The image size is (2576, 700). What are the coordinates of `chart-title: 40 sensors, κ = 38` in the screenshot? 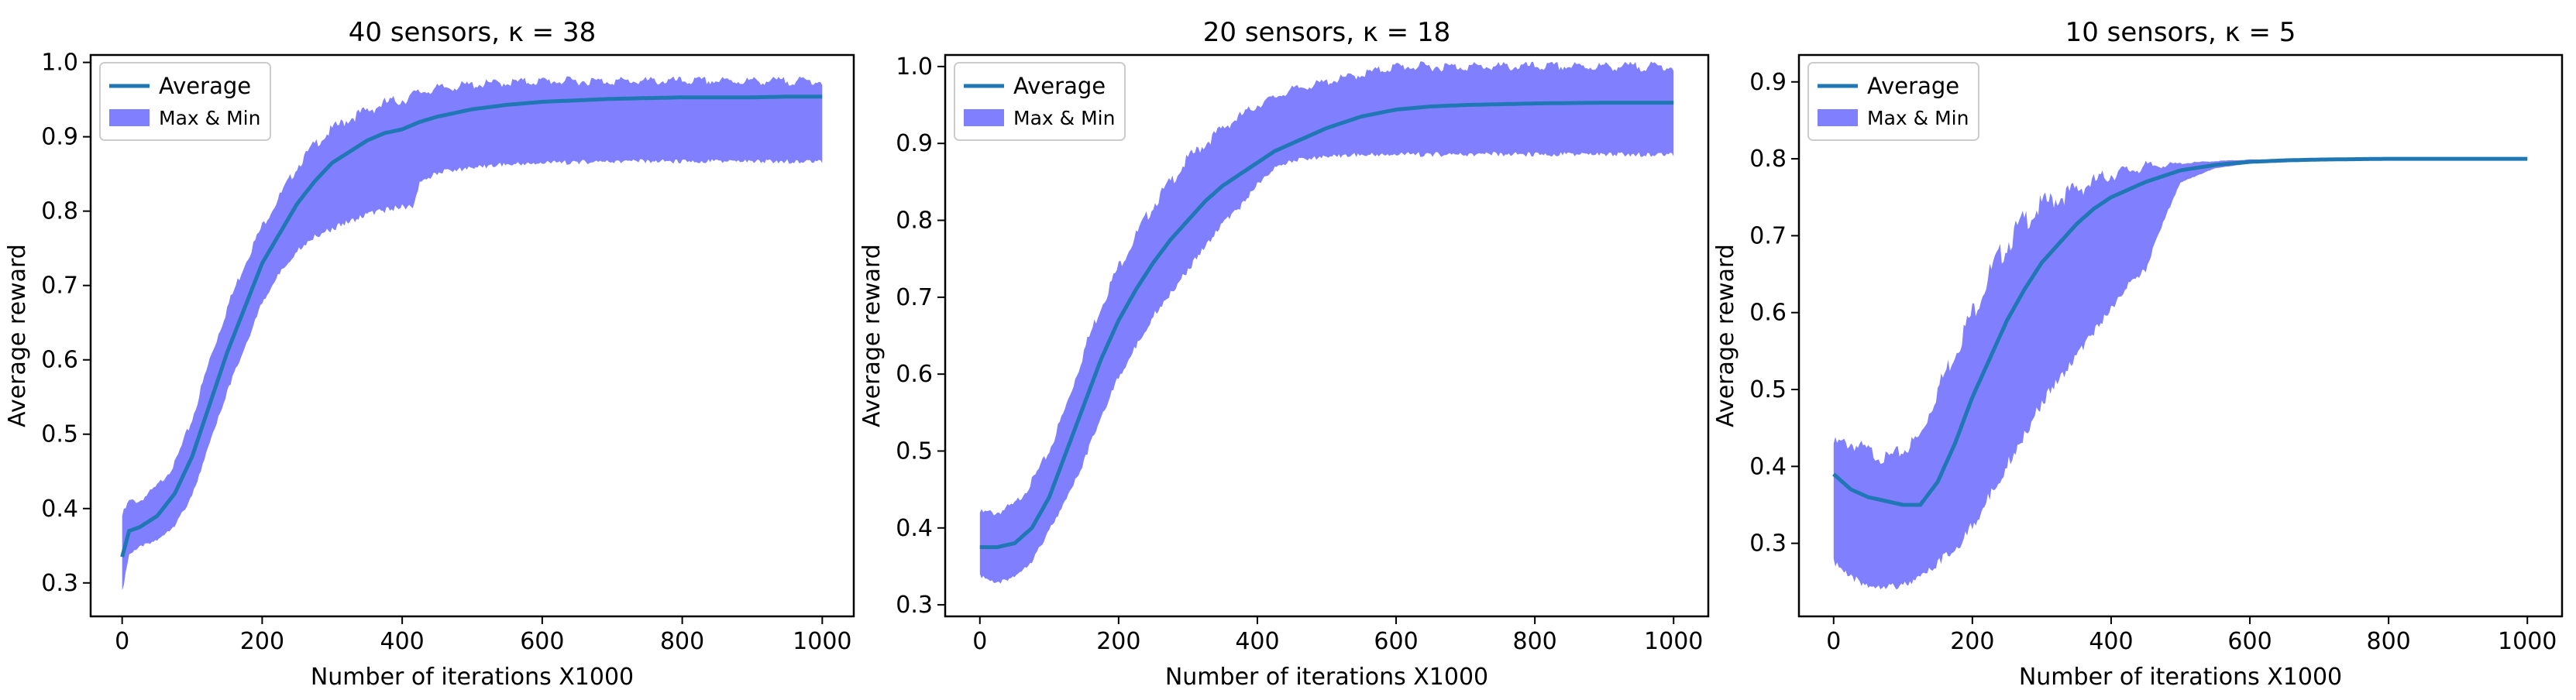 It's located at (472, 32).